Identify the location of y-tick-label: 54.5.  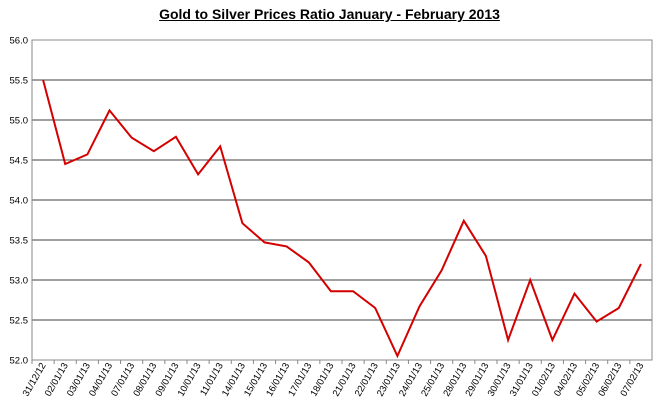
(19, 161).